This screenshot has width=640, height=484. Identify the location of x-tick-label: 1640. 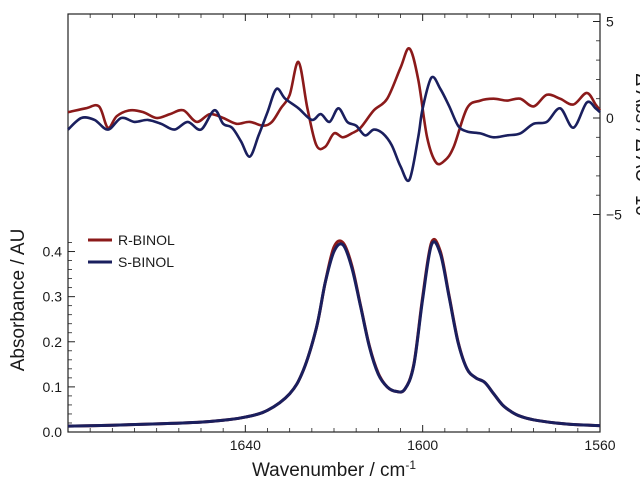
(245, 445).